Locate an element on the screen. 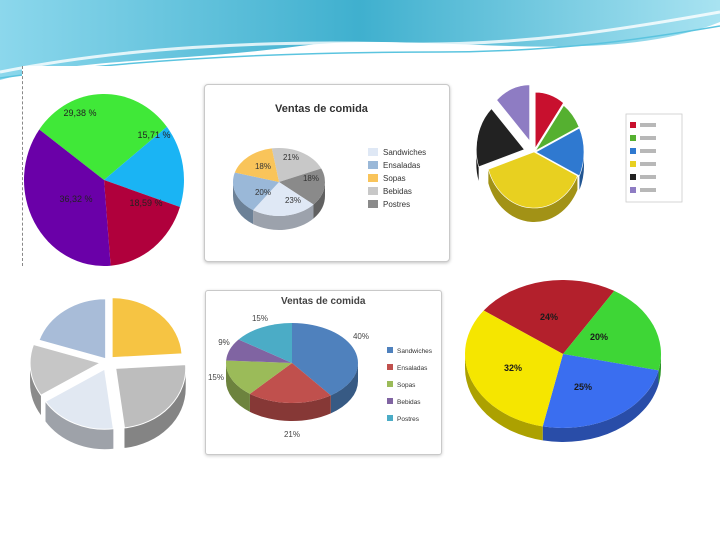 The image size is (720, 540). chart1-label: 18,59 % is located at coordinates (145, 203).